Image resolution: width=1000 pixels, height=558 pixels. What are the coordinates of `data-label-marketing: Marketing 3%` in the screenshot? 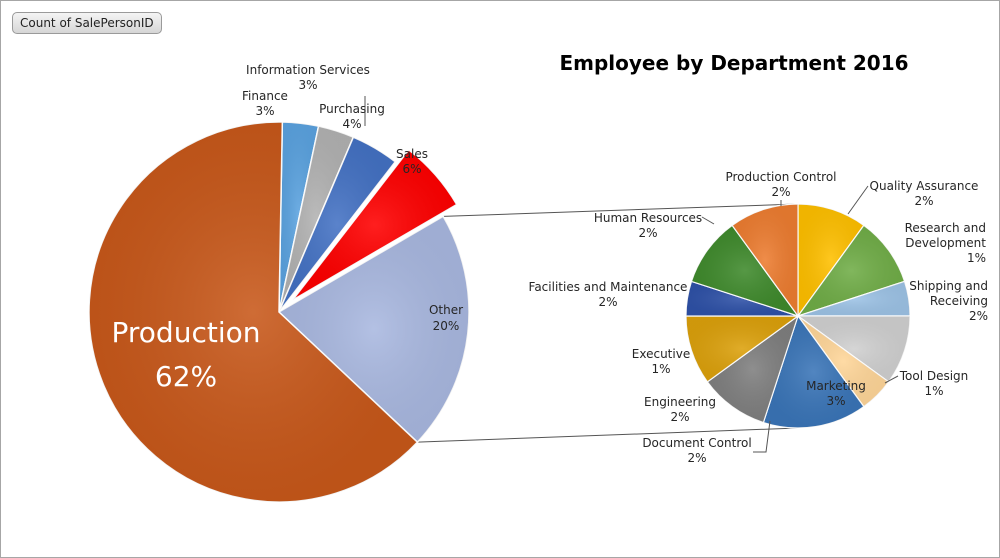 It's located at (836, 393).